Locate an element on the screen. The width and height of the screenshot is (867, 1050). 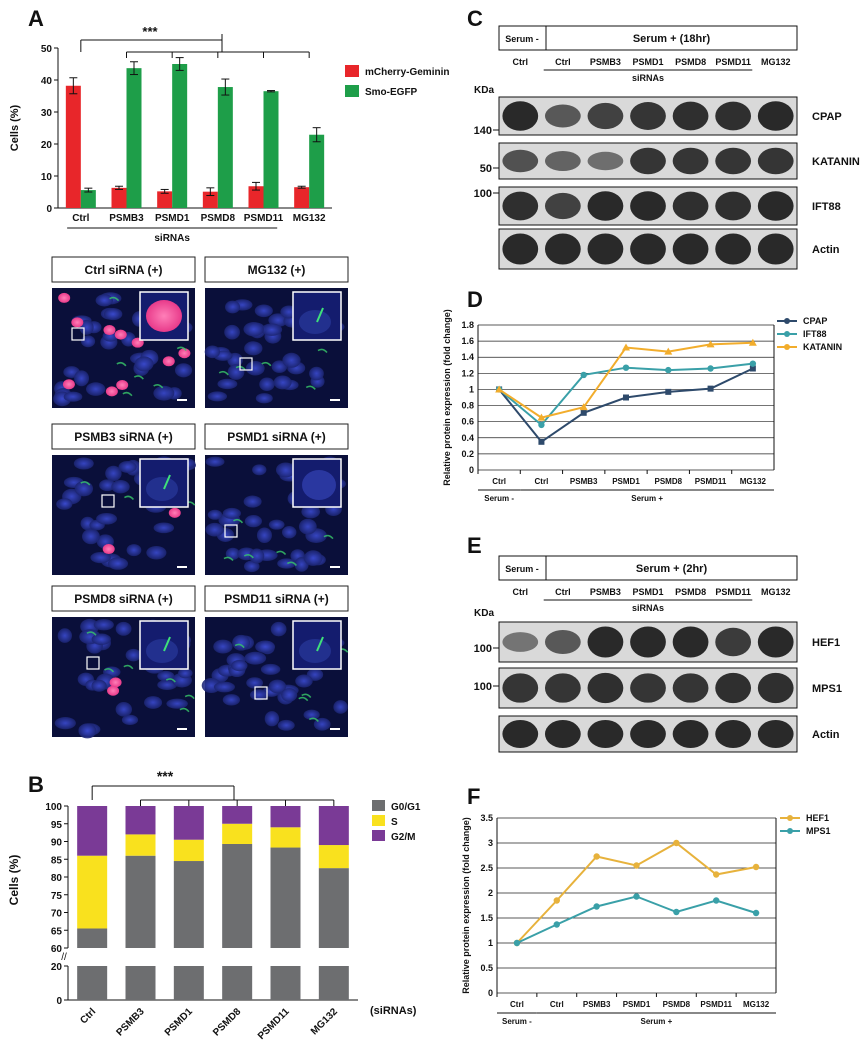
serum-plus-box is located at coordinates (671, 38).